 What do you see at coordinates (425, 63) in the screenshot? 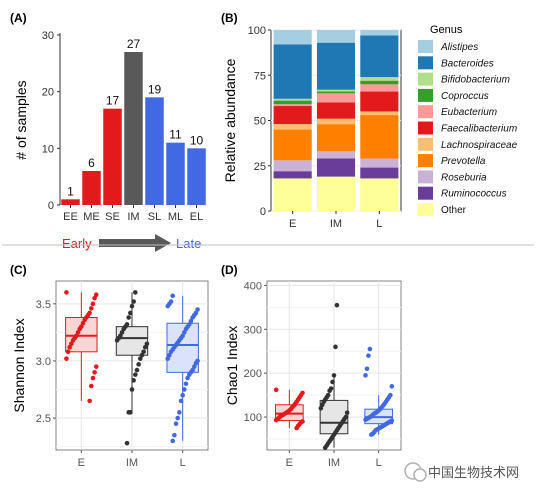
I see `legend-swatch-bacteroides` at bounding box center [425, 63].